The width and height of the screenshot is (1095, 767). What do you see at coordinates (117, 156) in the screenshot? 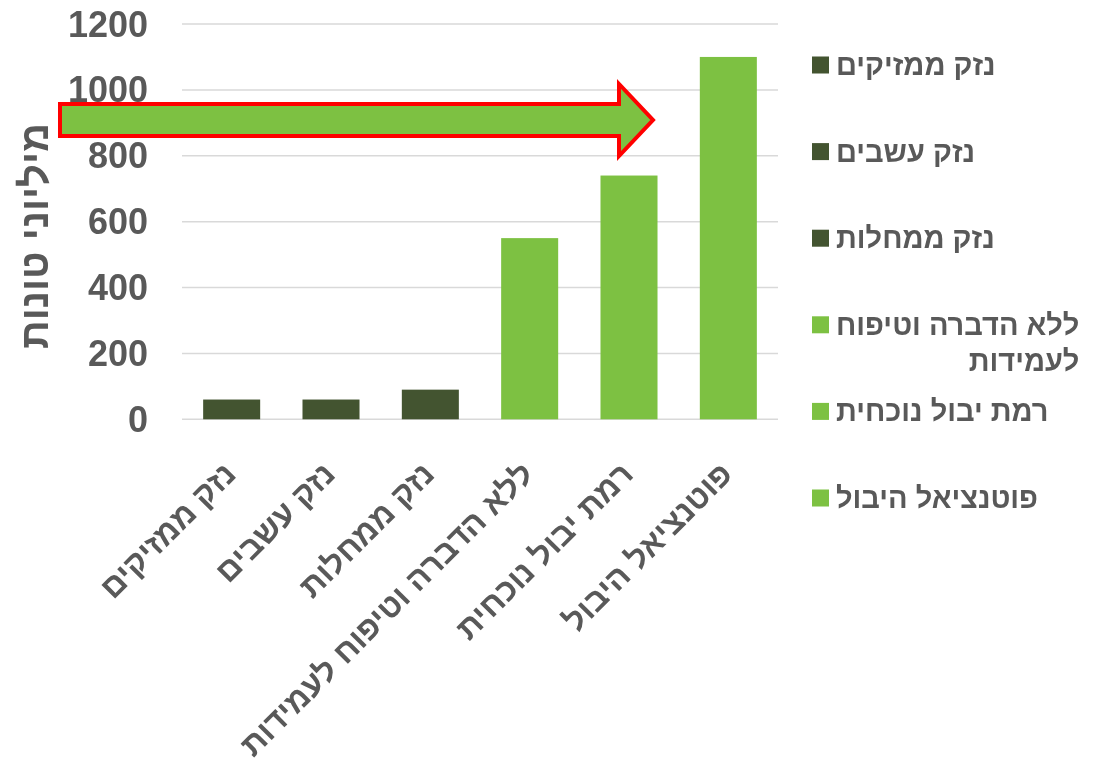
I see `y-tick-label: 800` at bounding box center [117, 156].